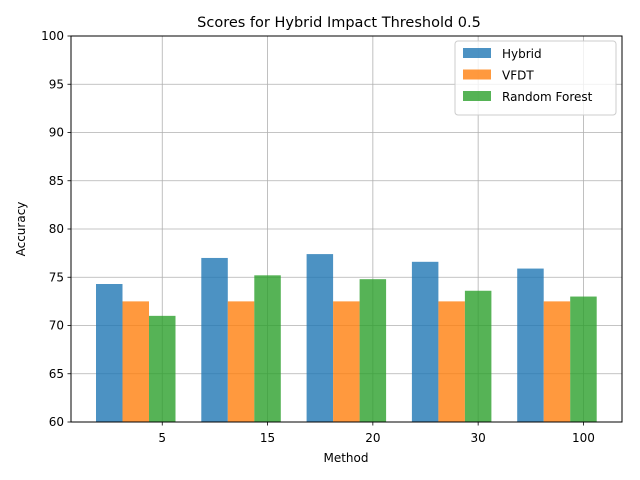  I want to click on legend: Hybrid VFDT Random Forest, so click(535, 78).